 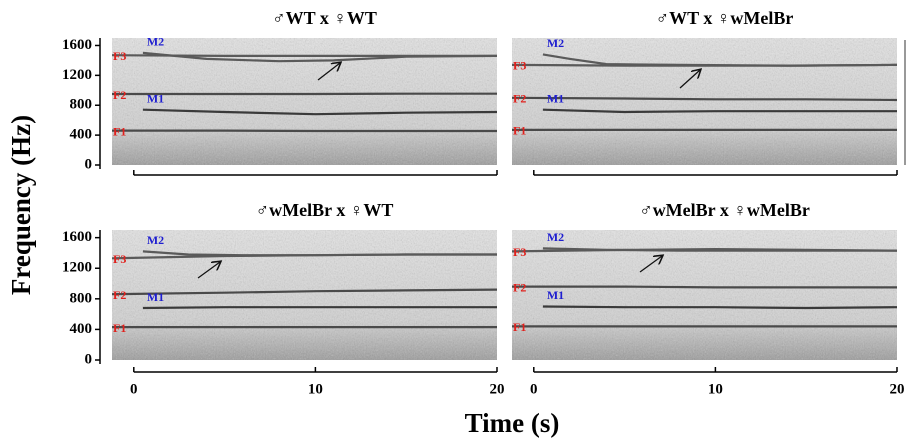 What do you see at coordinates (325, 210) in the screenshot?
I see `panel-title: ♂wMelBr x ♀WT` at bounding box center [325, 210].